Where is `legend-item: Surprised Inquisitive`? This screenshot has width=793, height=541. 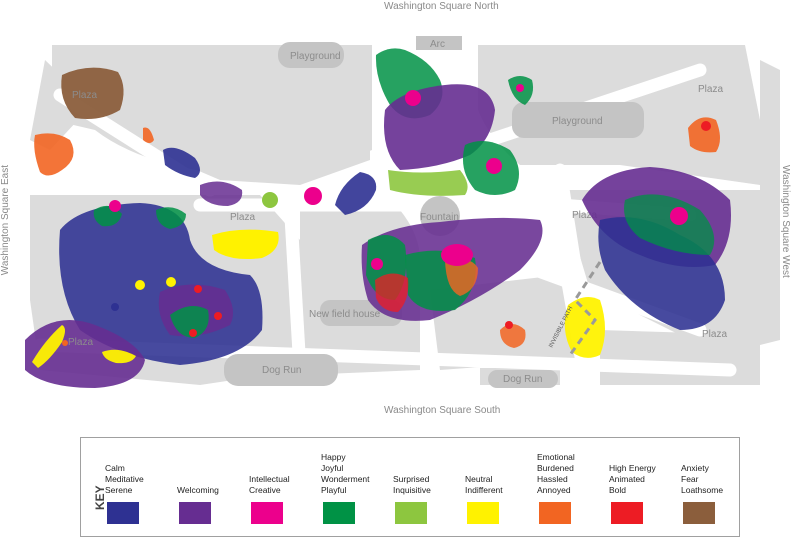 legend-item: Surprised Inquisitive is located at coordinates (431, 487).